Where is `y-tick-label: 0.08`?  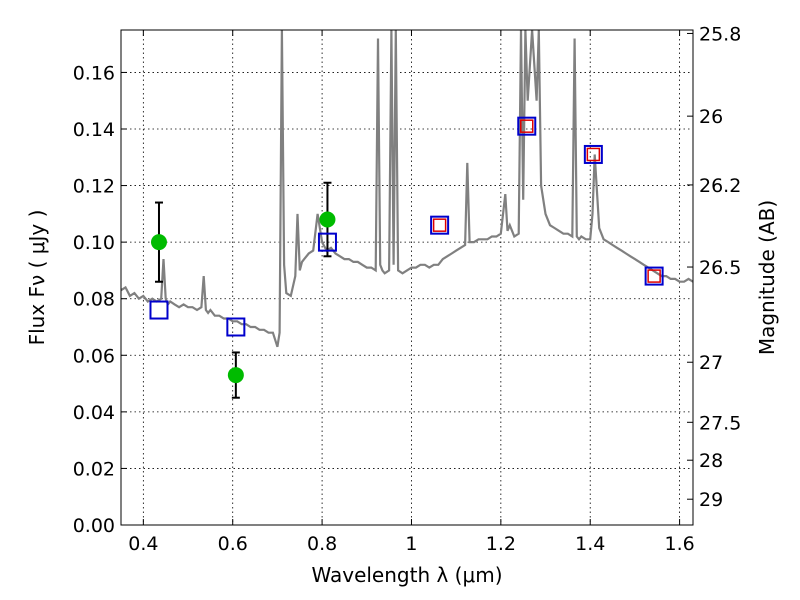 y-tick-label: 0.08 is located at coordinates (94, 300).